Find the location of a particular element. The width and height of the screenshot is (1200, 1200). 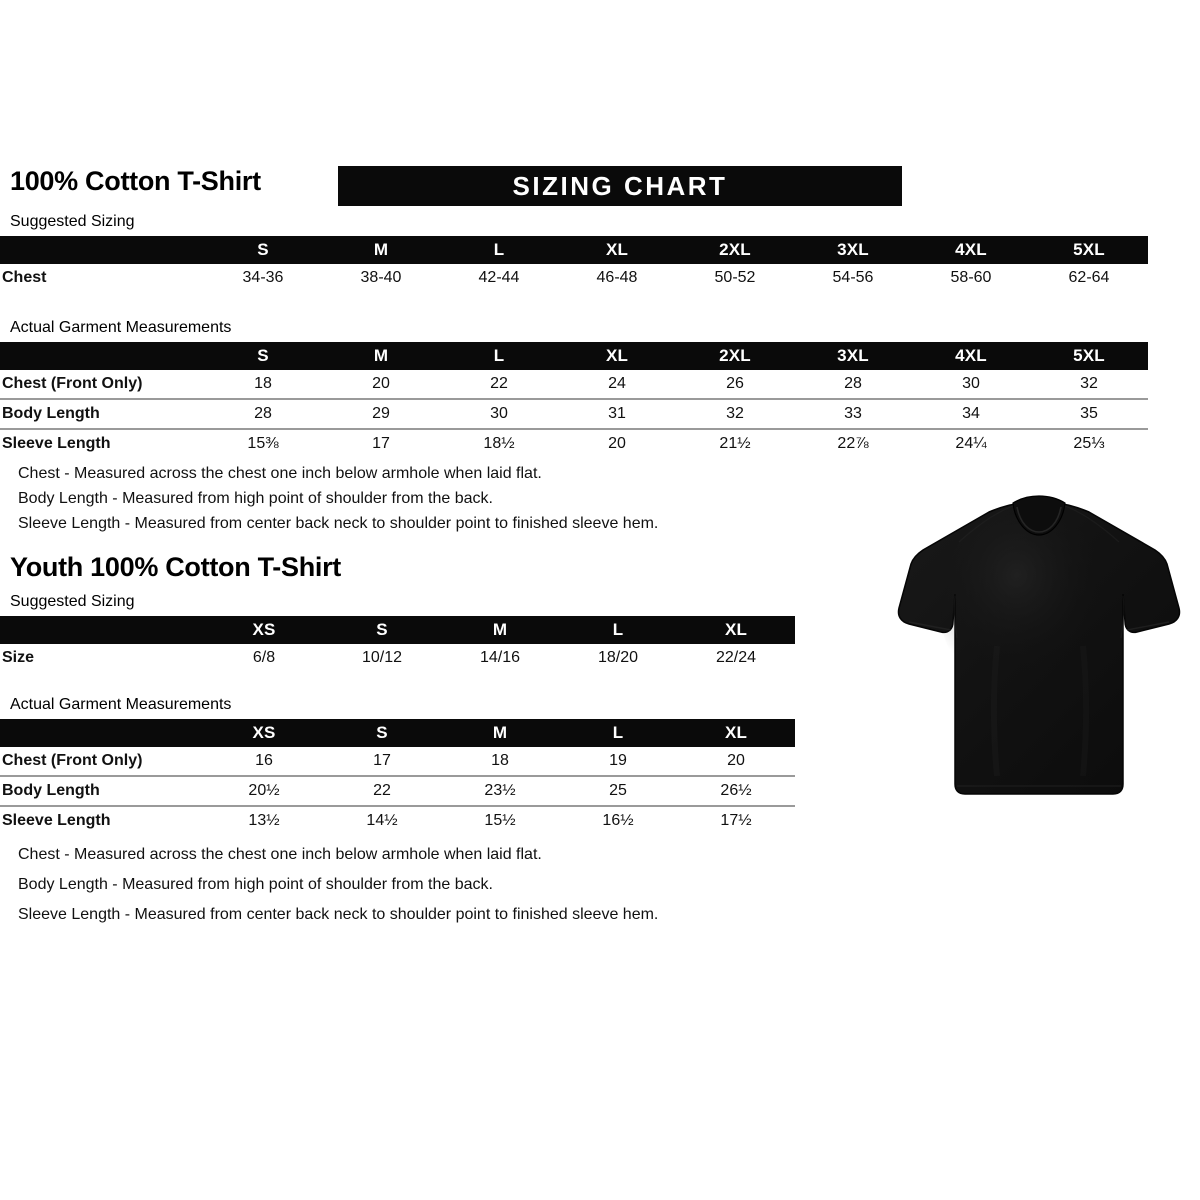

shirt-right-armhole is located at coordinates (1122, 617).